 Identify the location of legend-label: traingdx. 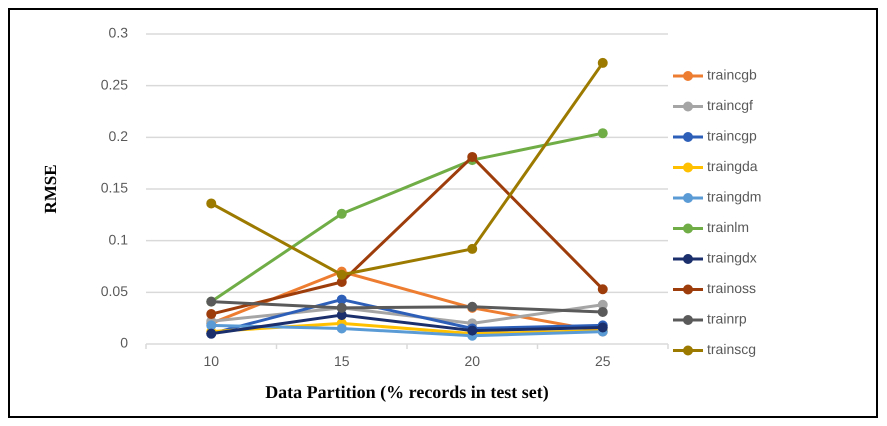
(732, 258).